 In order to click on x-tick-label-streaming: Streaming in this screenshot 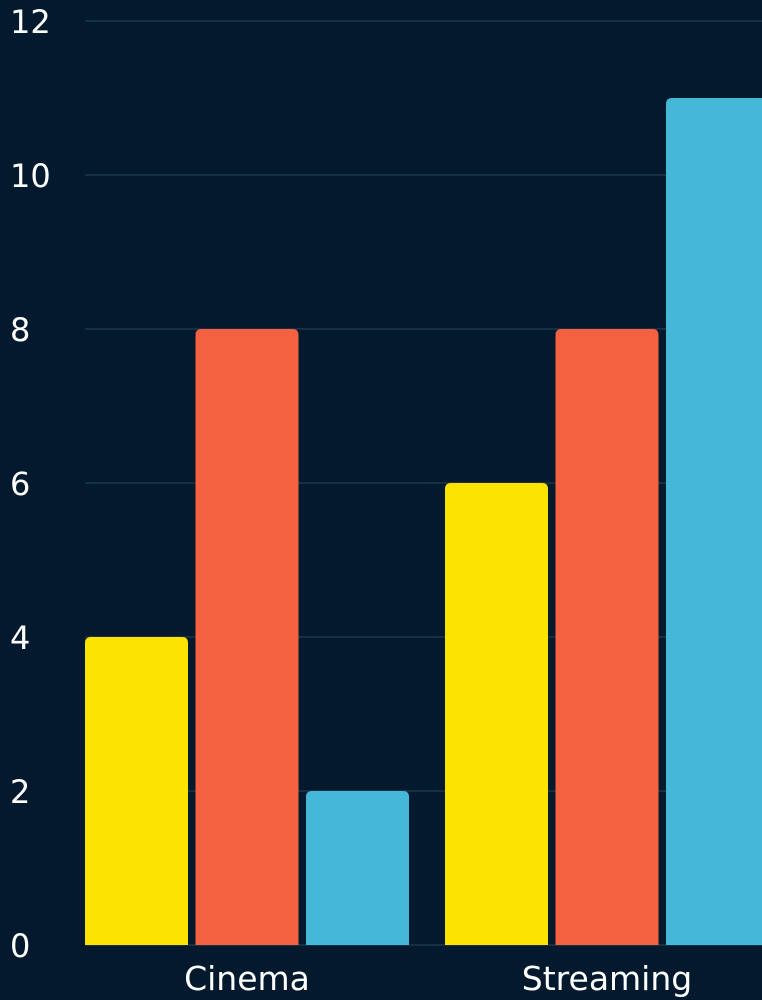, I will do `click(607, 978)`.